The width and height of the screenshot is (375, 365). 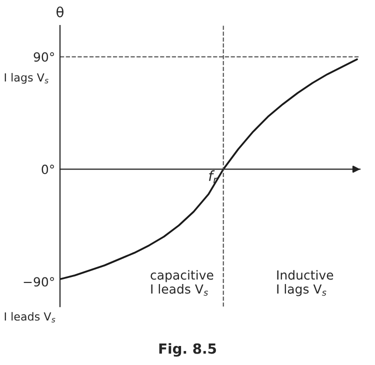 I want to click on y-tick-label: 0°, so click(x=48, y=169).